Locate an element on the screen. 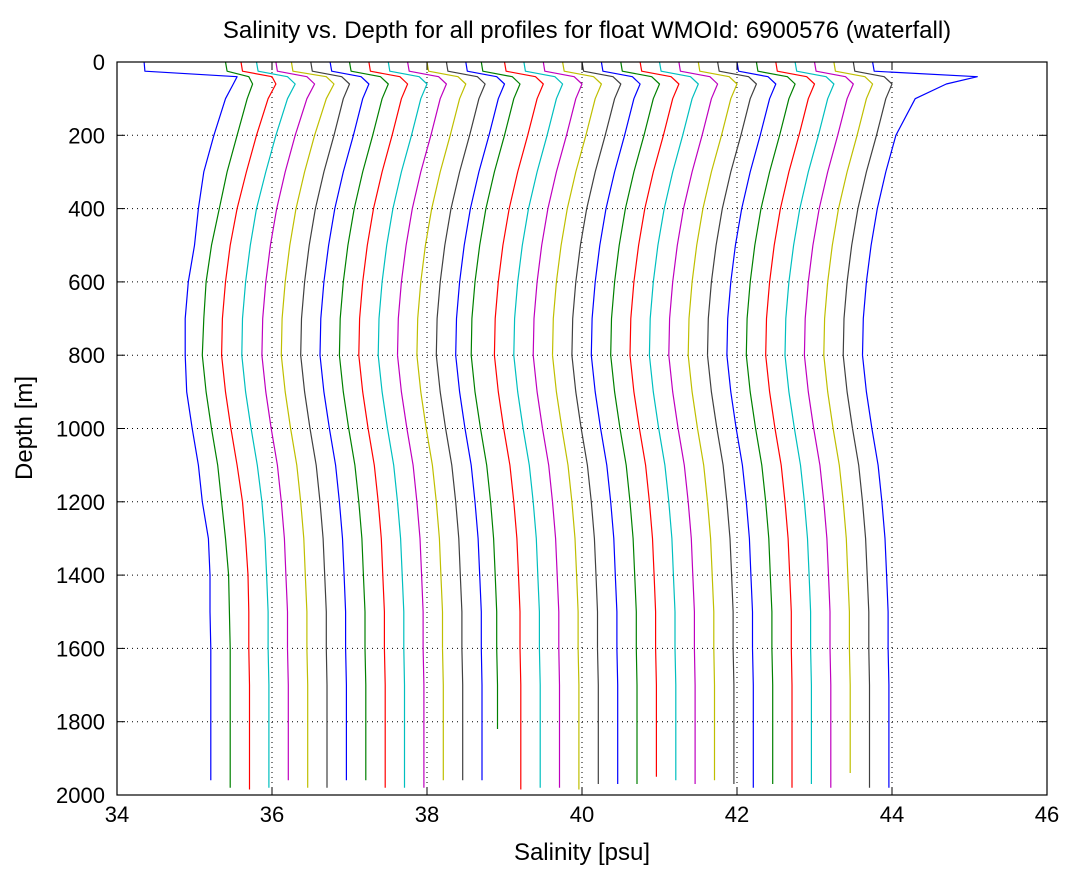  y-axis-label: Depth [m] is located at coordinates (24, 428).